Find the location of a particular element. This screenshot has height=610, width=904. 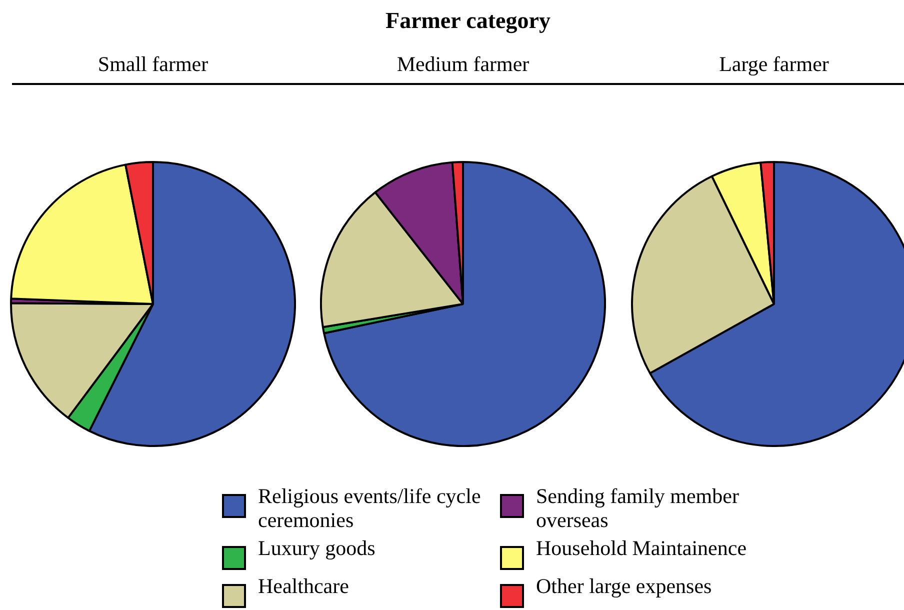

legend-label: Religious events/life cycle ceremonies is located at coordinates (370, 508).